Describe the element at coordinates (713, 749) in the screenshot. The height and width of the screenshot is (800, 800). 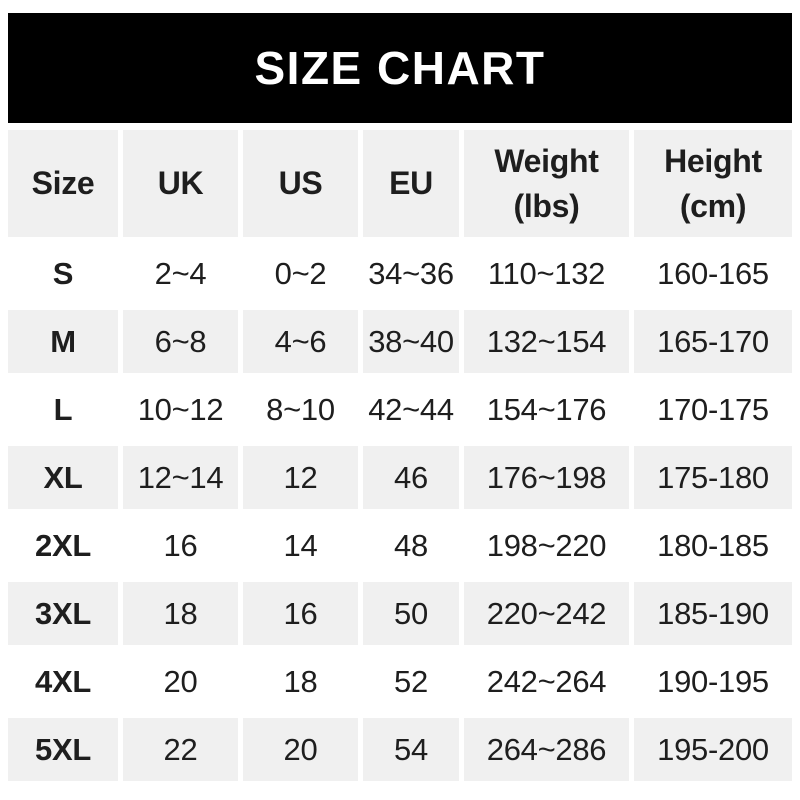
I see `table-cell-5xl-height-cm: 195-200` at that location.